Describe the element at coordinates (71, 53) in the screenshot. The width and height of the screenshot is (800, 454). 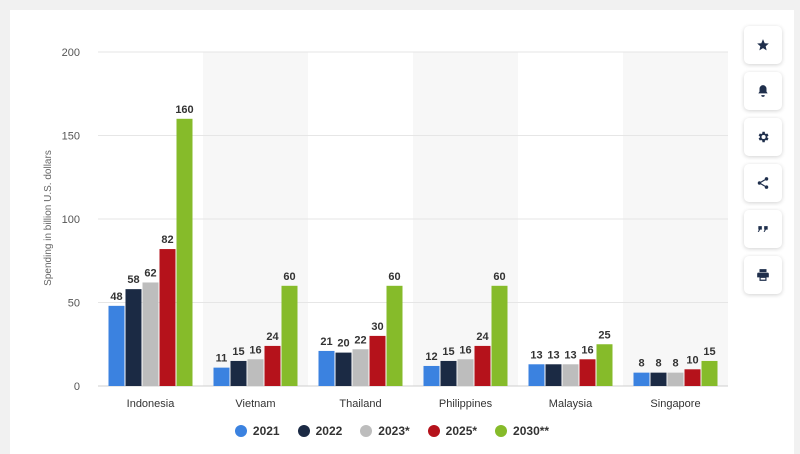
I see `y-tick-label: 200` at that location.